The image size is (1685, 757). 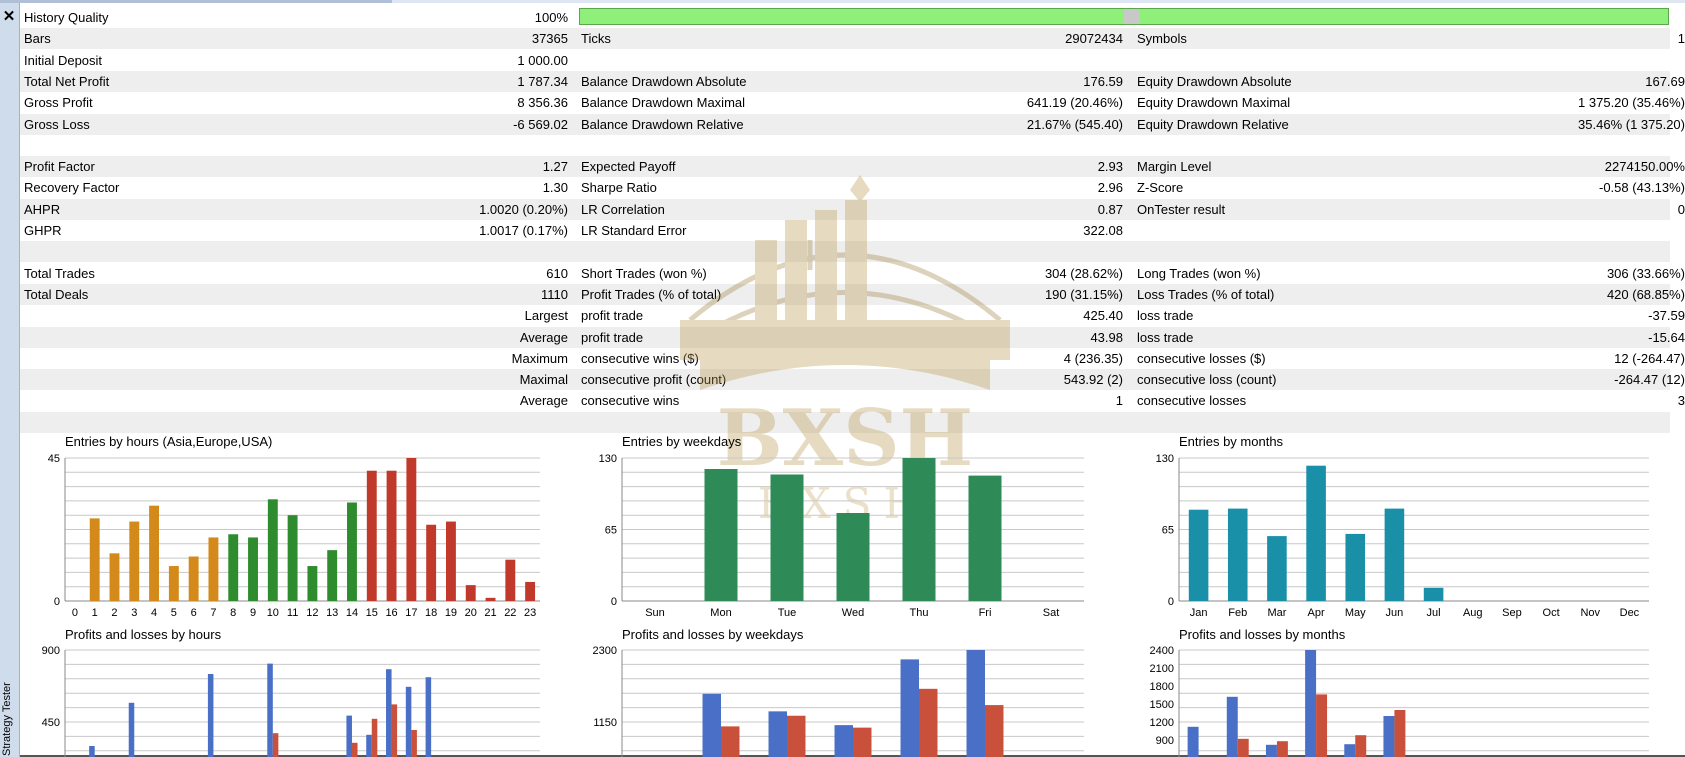 What do you see at coordinates (1645, 273) in the screenshot?
I see `stat-value: 306 (33.66%)` at bounding box center [1645, 273].